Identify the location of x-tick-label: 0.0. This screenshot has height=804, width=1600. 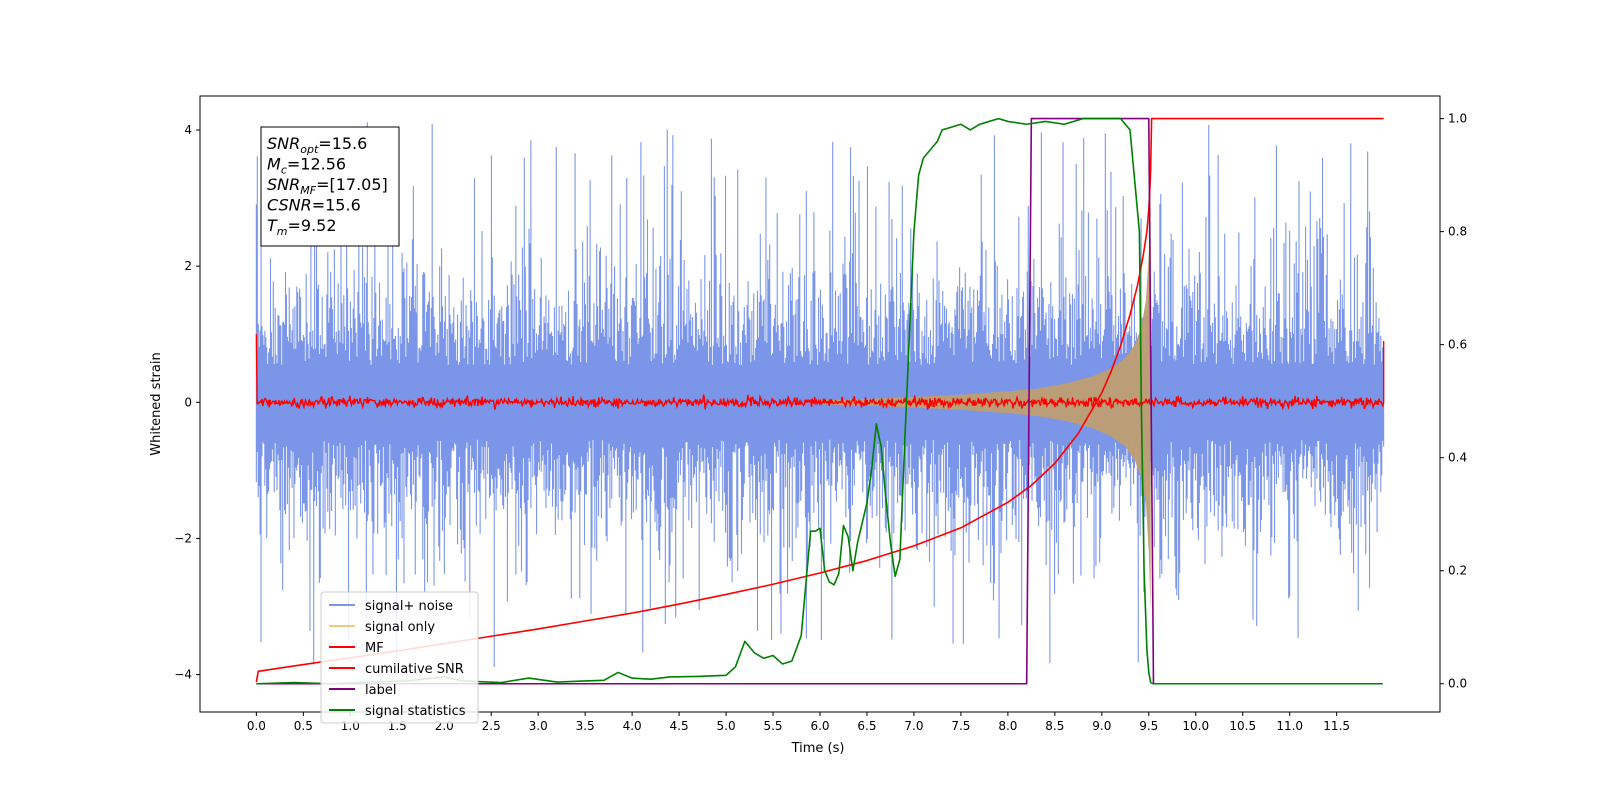
(256, 726).